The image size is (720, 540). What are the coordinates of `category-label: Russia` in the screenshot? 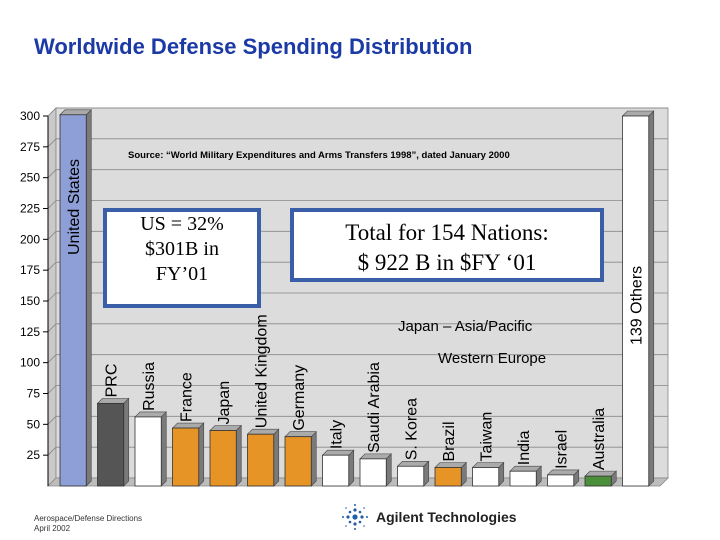 It's located at (149, 386).